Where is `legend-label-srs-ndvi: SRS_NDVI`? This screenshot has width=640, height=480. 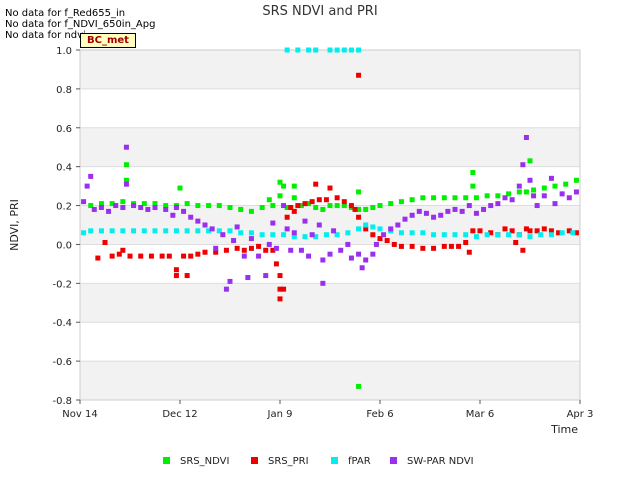
legend-label-srs-ndvi: SRS_NDVI is located at coordinates (204, 461).